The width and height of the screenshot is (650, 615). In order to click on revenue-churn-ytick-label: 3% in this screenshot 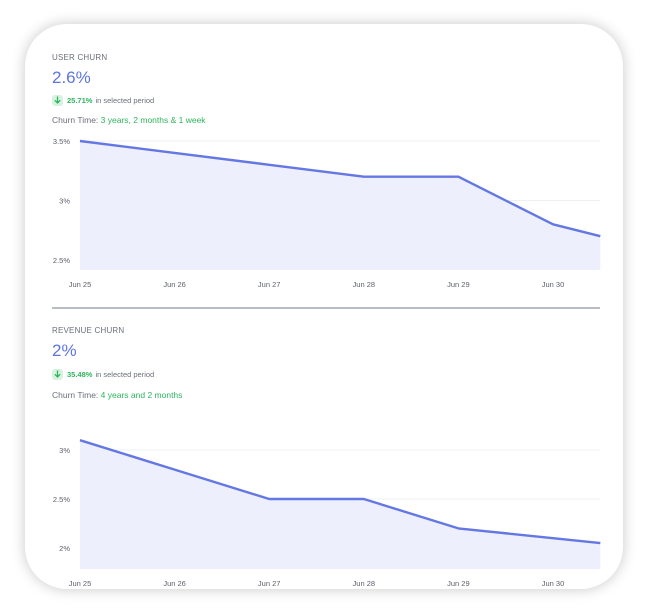, I will do `click(64, 450)`.